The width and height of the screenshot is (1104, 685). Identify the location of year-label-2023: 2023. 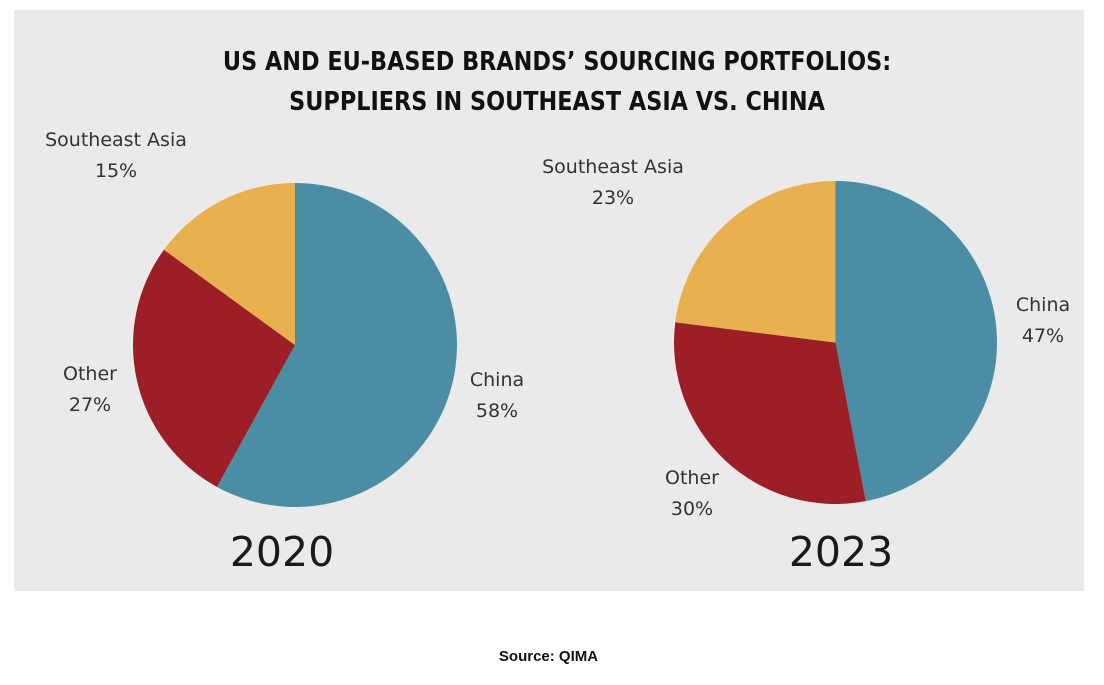
(841, 552).